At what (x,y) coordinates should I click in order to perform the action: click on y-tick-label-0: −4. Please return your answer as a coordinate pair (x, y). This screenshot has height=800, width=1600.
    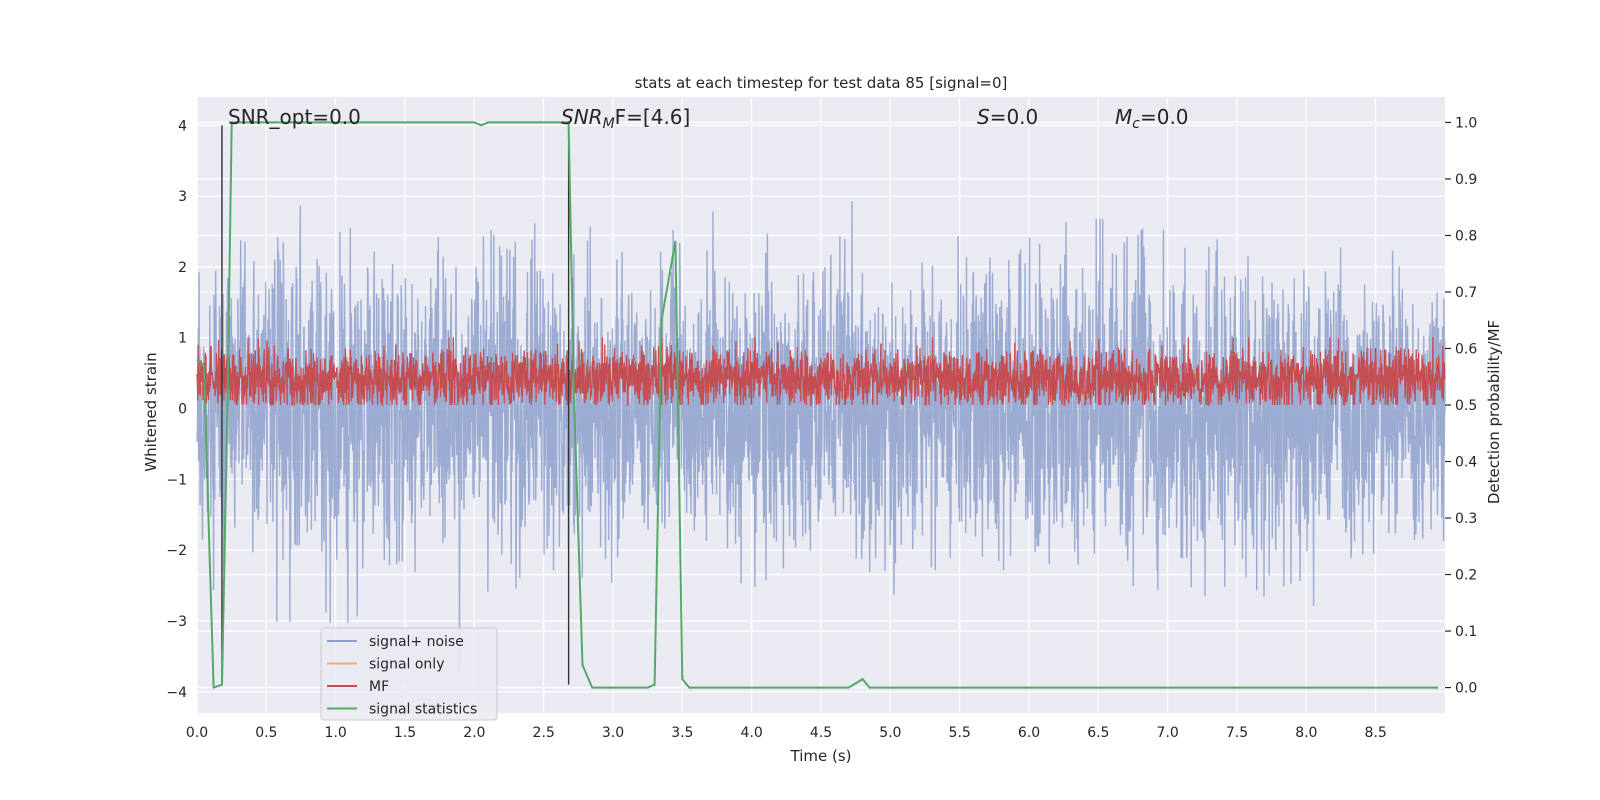
    Looking at the image, I should click on (176, 693).